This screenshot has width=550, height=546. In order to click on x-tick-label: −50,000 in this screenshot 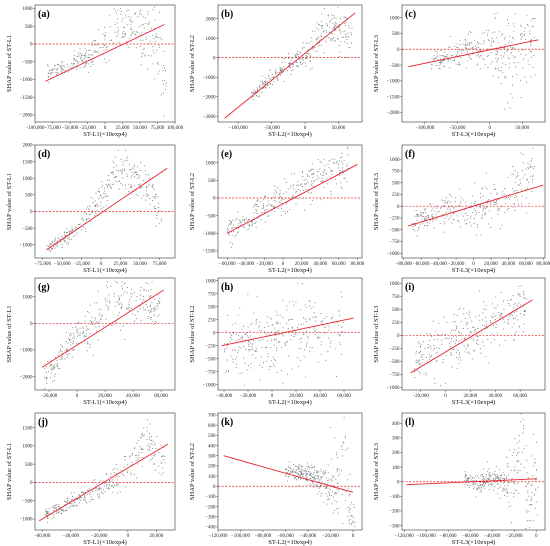, I will do `click(62, 264)`.